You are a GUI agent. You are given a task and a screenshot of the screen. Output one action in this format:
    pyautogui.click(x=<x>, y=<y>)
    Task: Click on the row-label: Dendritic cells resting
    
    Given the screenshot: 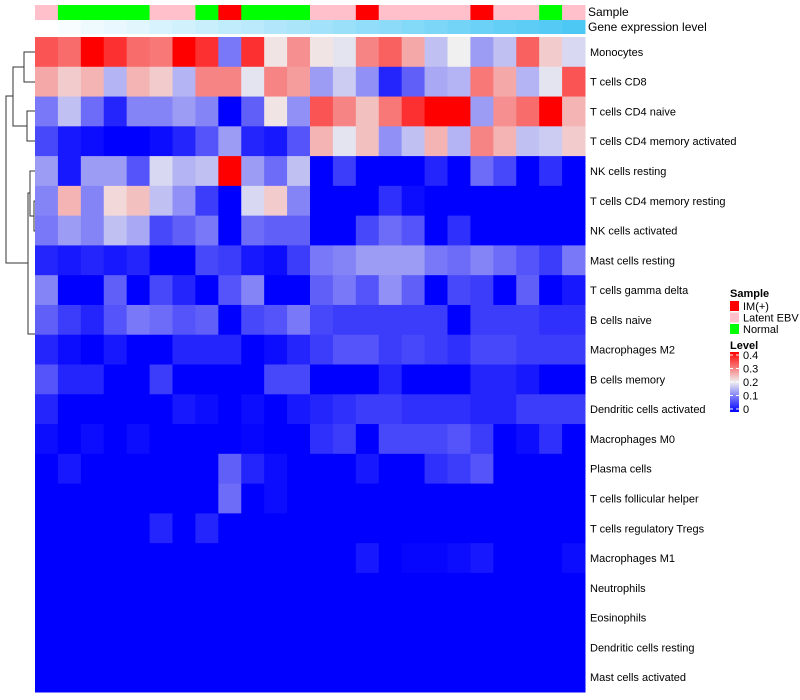 What is the action you would take?
    pyautogui.click(x=642, y=648)
    